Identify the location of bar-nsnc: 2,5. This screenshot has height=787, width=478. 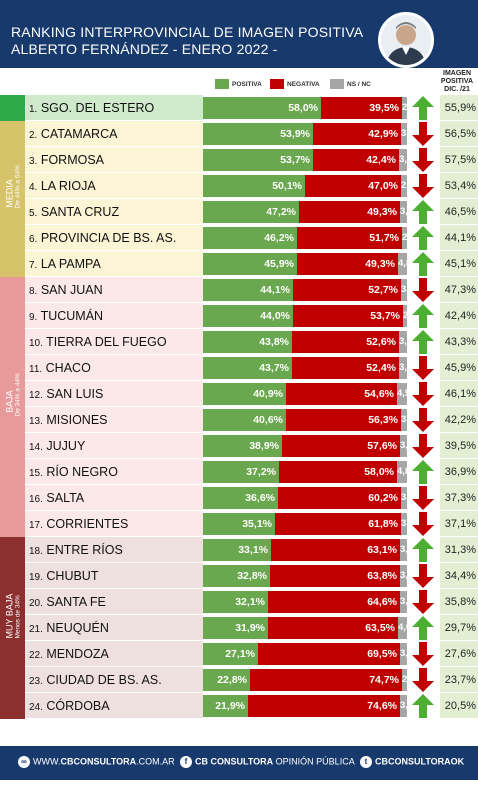
(404, 680).